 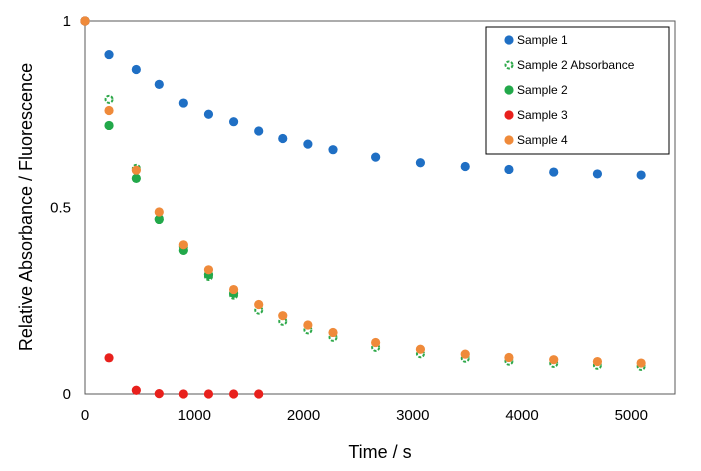 What do you see at coordinates (521, 415) in the screenshot?
I see `x-tick-label: 4000` at bounding box center [521, 415].